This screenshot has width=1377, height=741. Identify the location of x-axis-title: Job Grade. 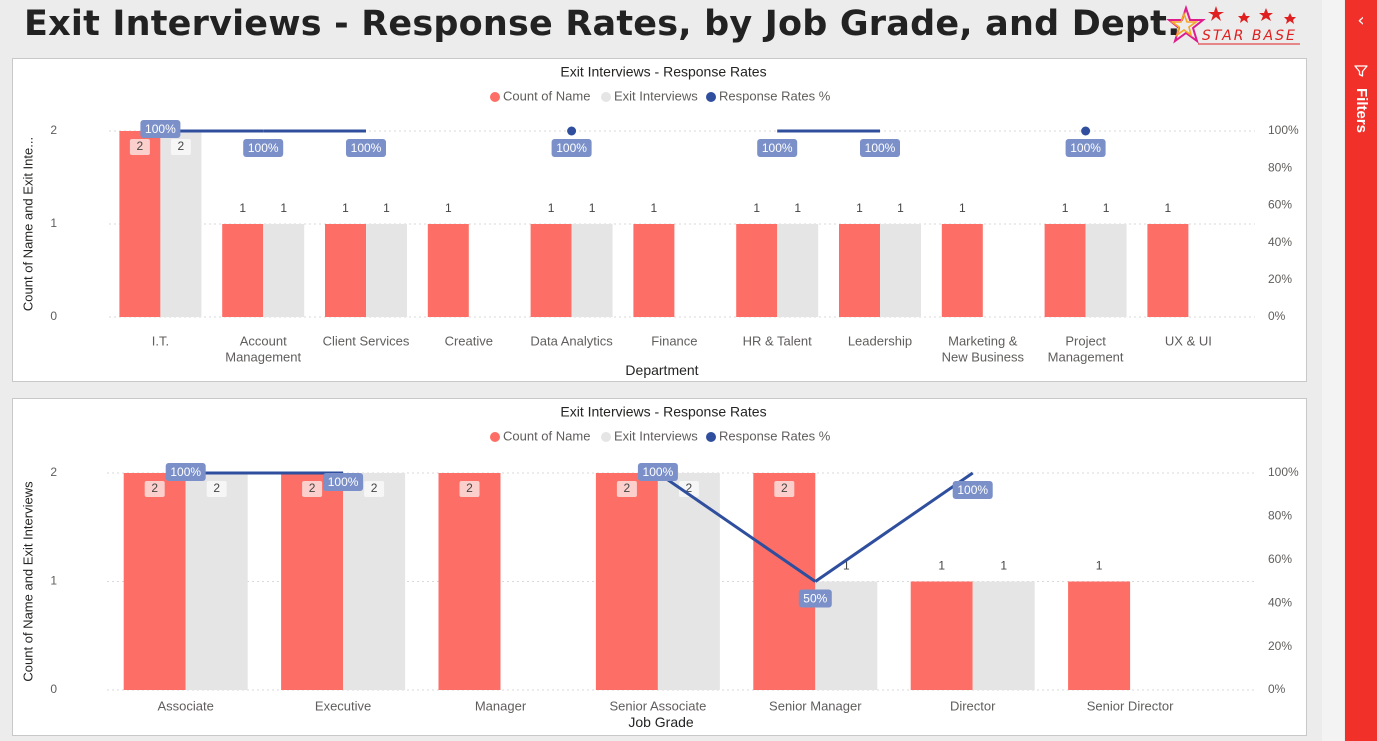
(661, 722).